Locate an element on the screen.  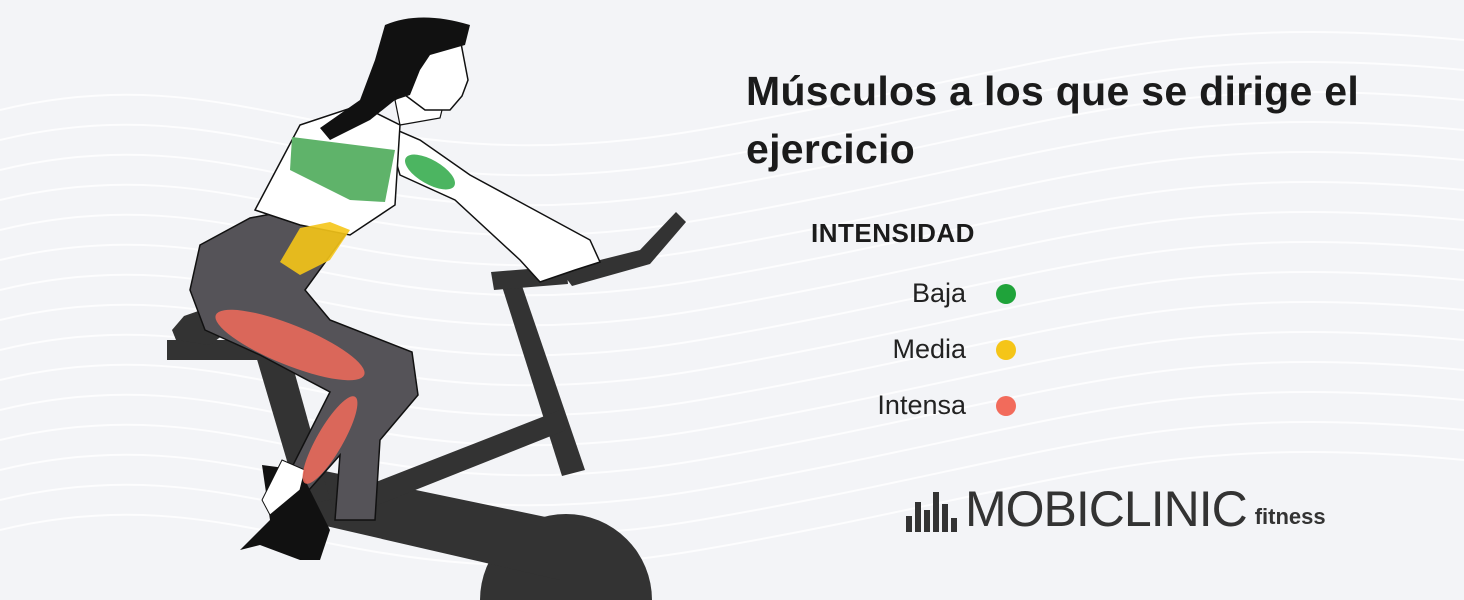
arm is located at coordinates (492, 203).